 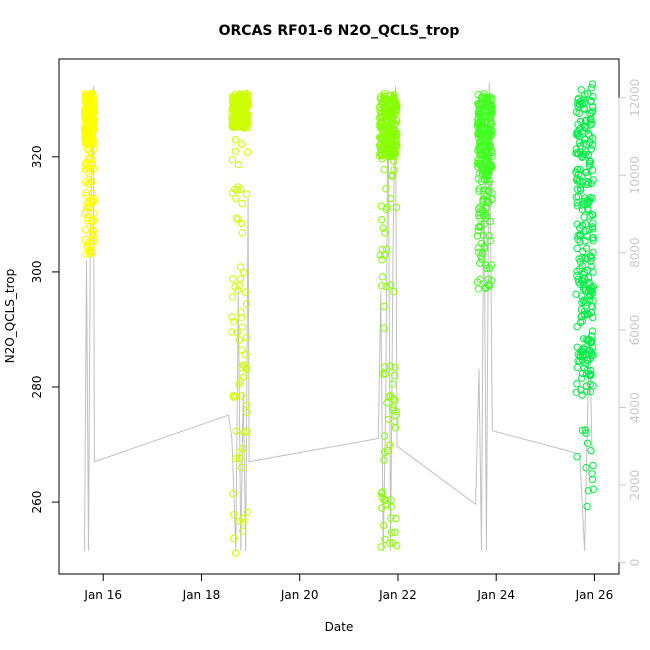 What do you see at coordinates (89, 174) in the screenshot?
I see `series-points` at bounding box center [89, 174].